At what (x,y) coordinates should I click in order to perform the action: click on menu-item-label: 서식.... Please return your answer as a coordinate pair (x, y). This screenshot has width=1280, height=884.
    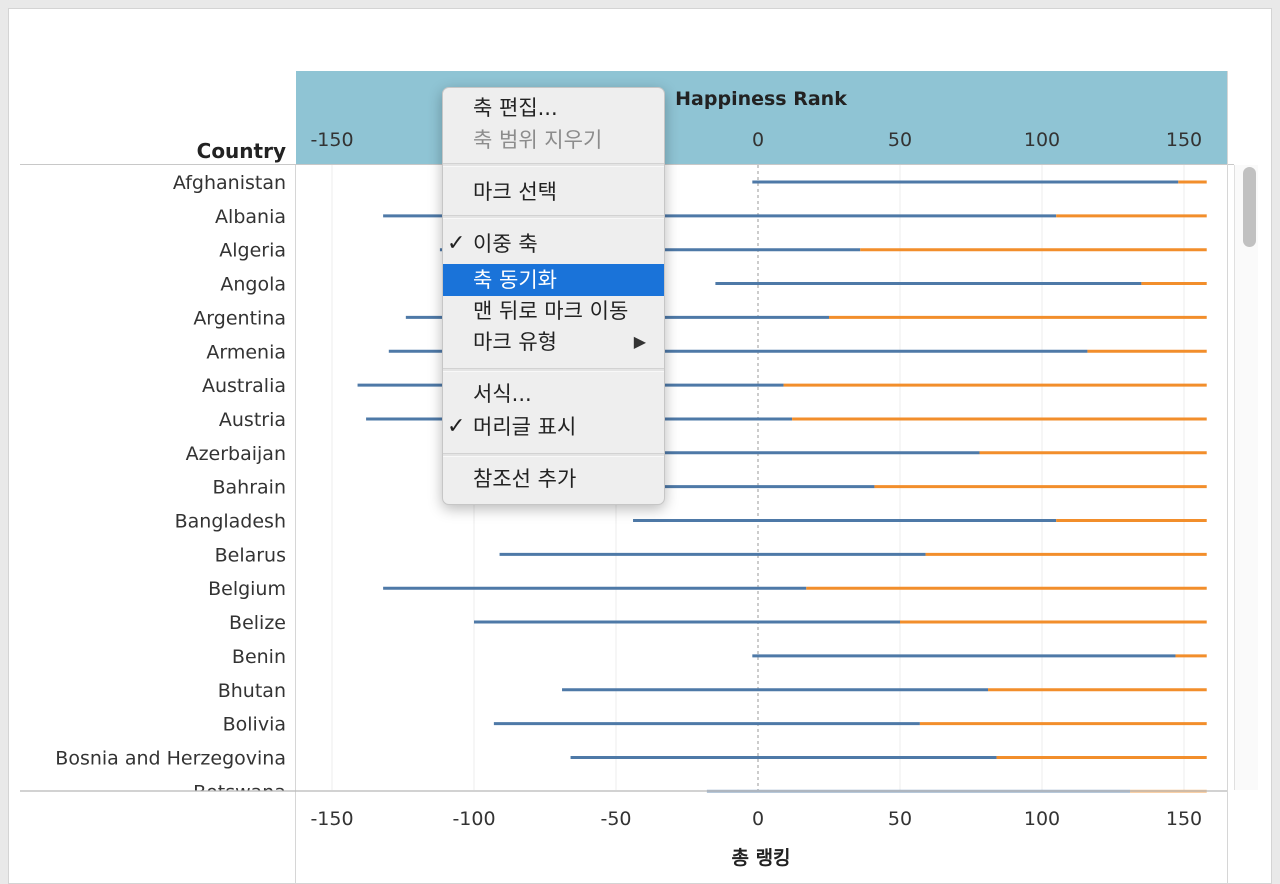
    Looking at the image, I should click on (502, 394).